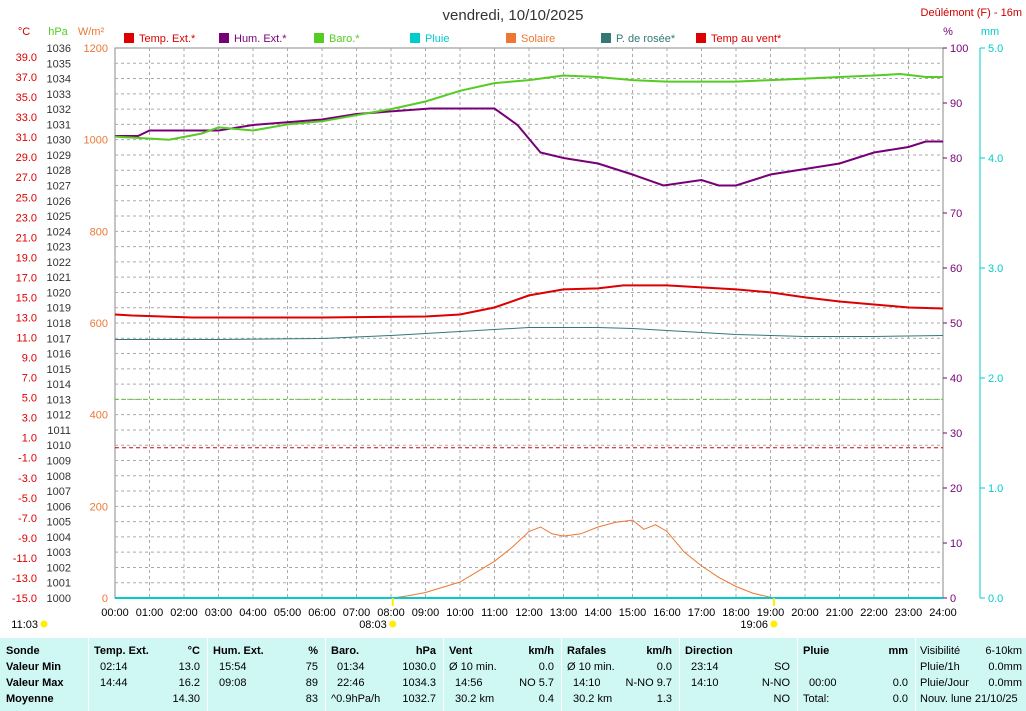 This screenshot has height=711, width=1026. What do you see at coordinates (59, 385) in the screenshot?
I see `baro-tick-label: 1014` at bounding box center [59, 385].